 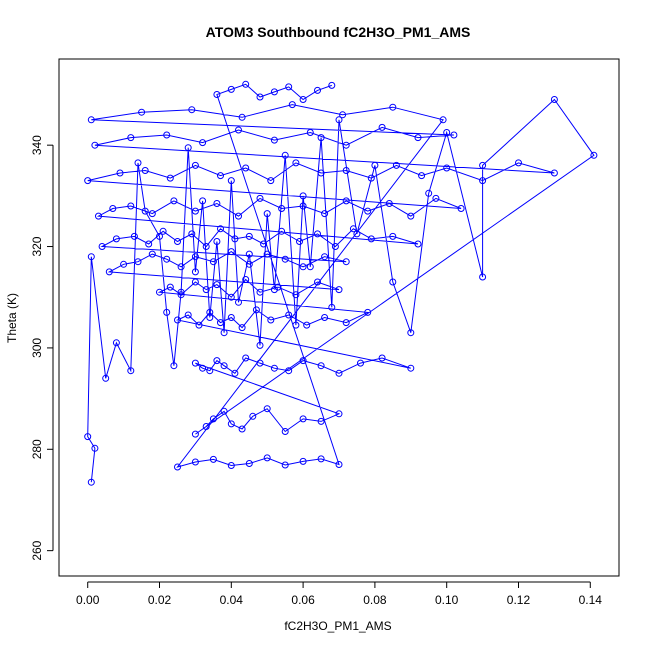 I want to click on x-tick-label: 0.00, so click(x=88, y=600).